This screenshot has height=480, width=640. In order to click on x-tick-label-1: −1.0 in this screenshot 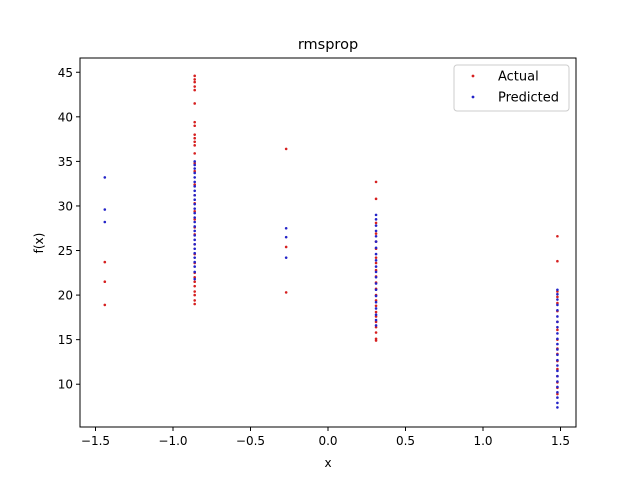, I will do `click(172, 441)`.